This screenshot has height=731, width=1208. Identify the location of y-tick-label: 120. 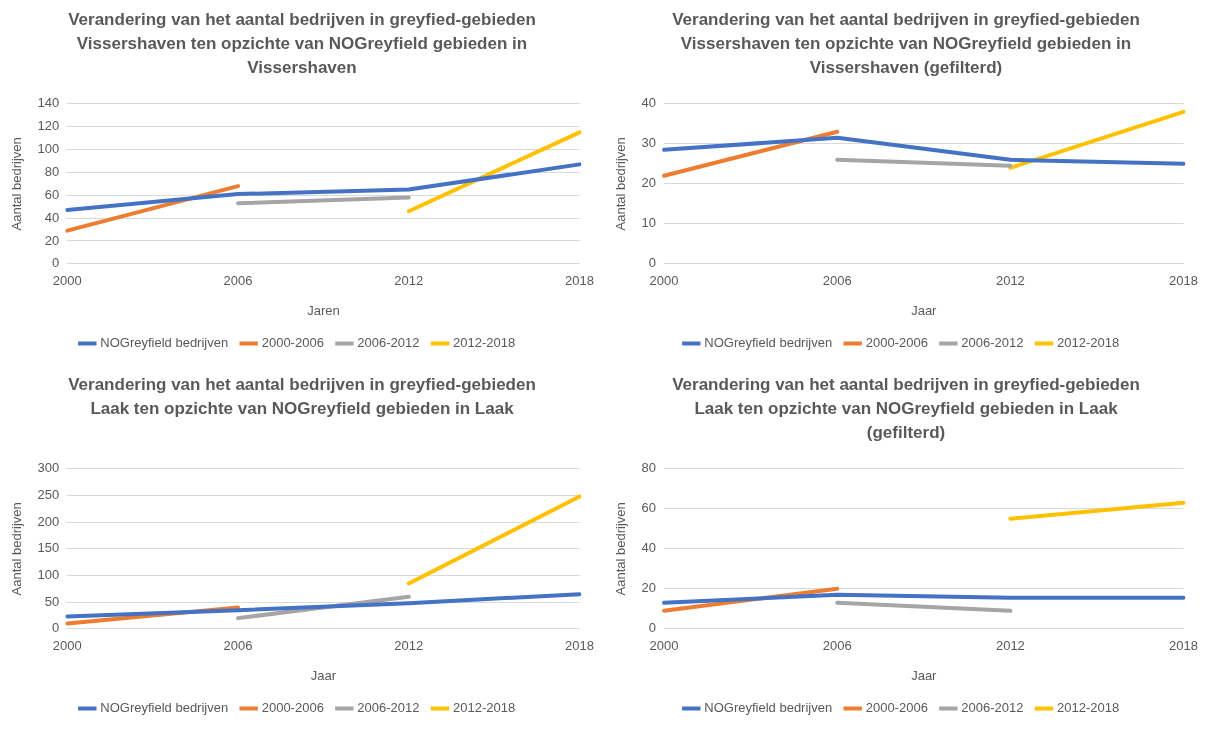
(48, 126).